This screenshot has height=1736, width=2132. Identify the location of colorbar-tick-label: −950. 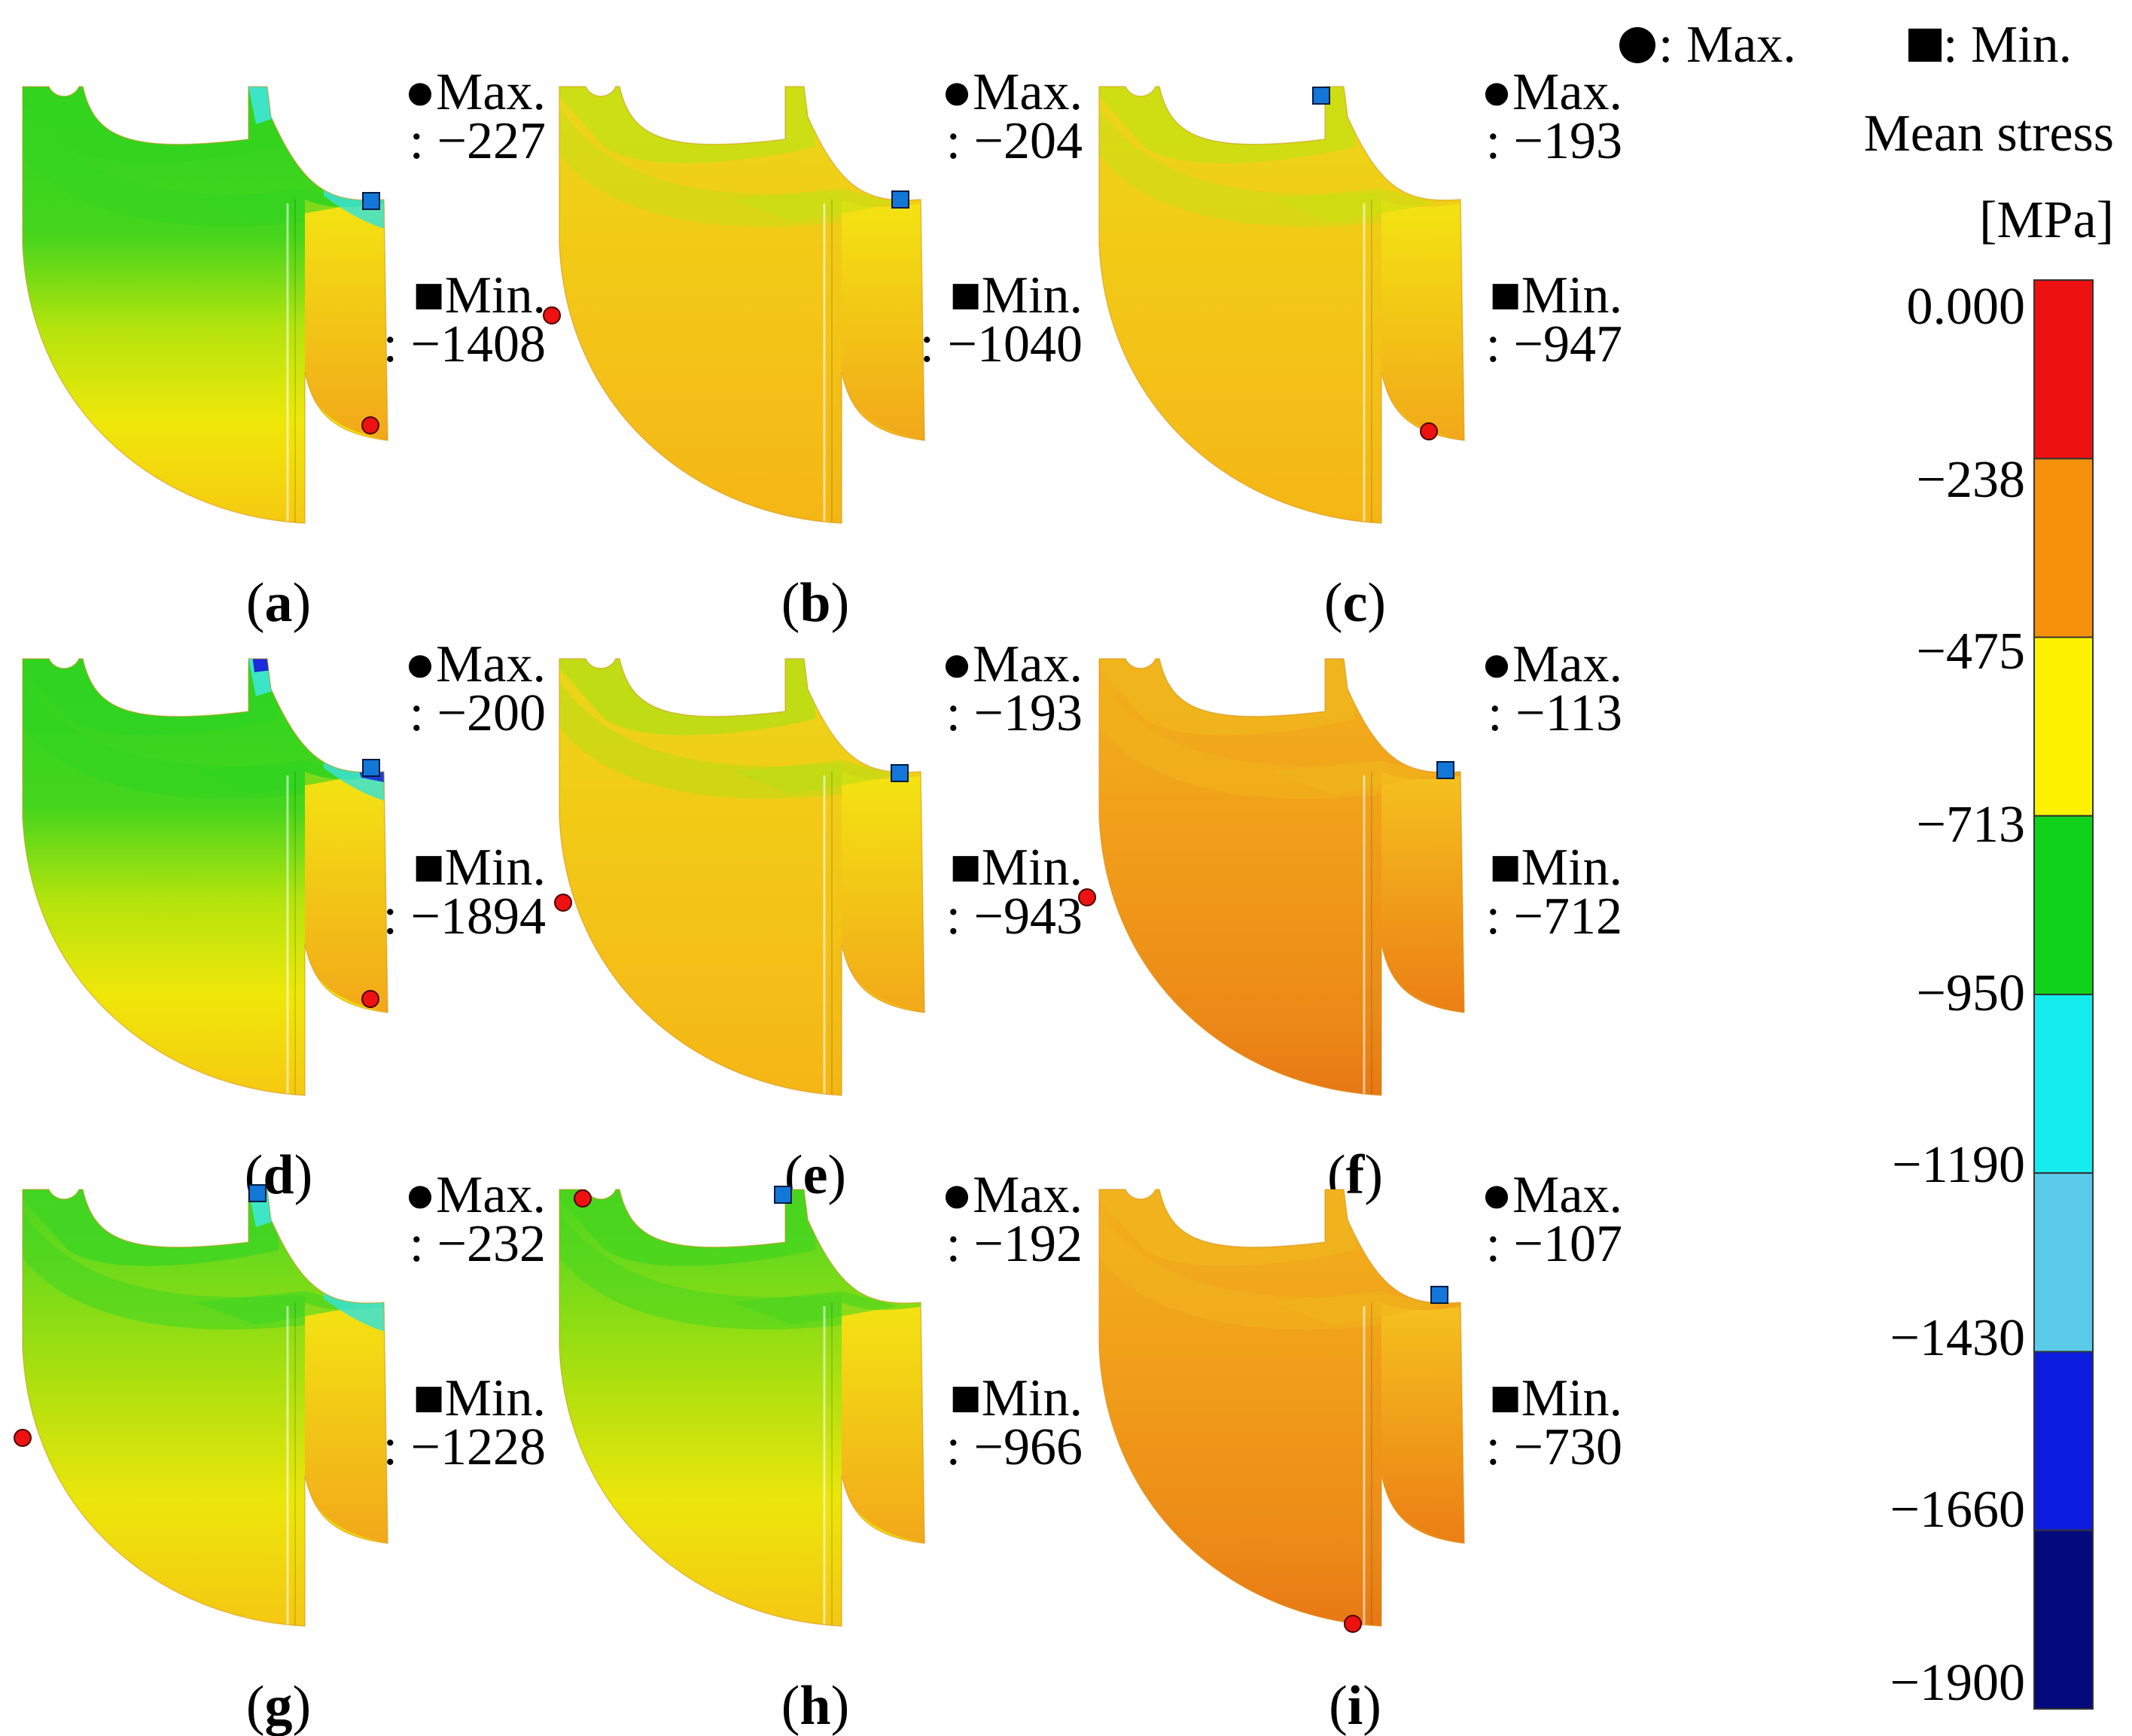
(1971, 993).